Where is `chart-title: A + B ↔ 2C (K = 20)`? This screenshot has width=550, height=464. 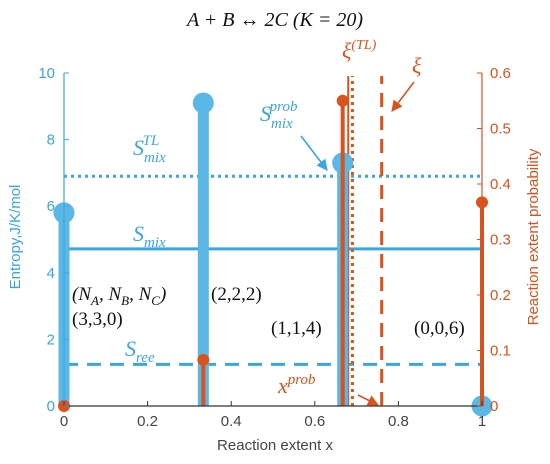
chart-title: A + B ↔ 2C (K = 20) is located at coordinates (274, 20).